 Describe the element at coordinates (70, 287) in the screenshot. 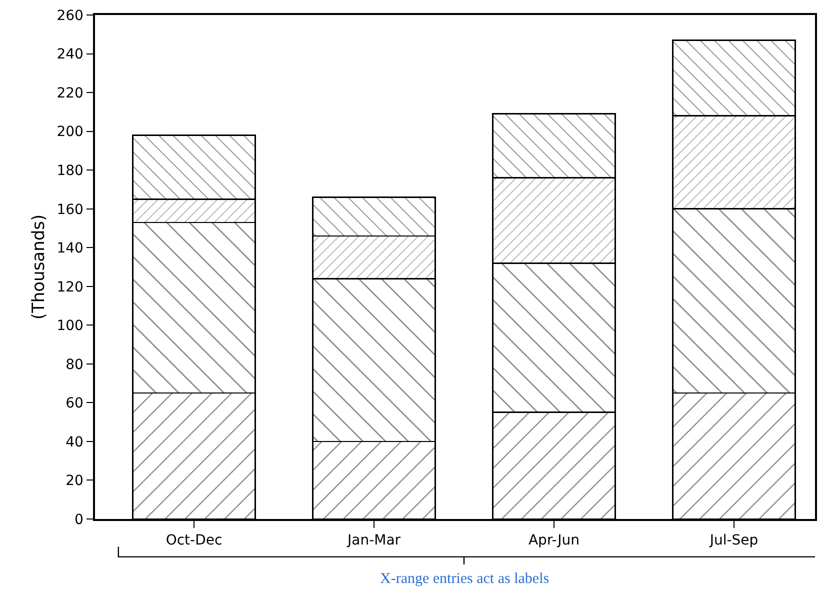

I see `y-tick-label: 120` at that location.